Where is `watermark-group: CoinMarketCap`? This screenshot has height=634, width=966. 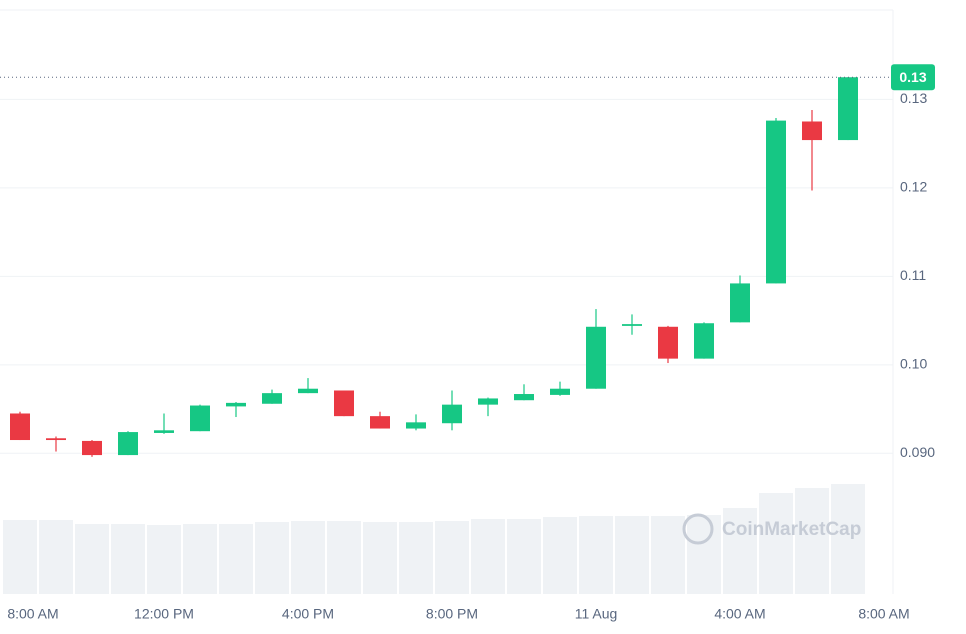 watermark-group: CoinMarketCap is located at coordinates (771, 529).